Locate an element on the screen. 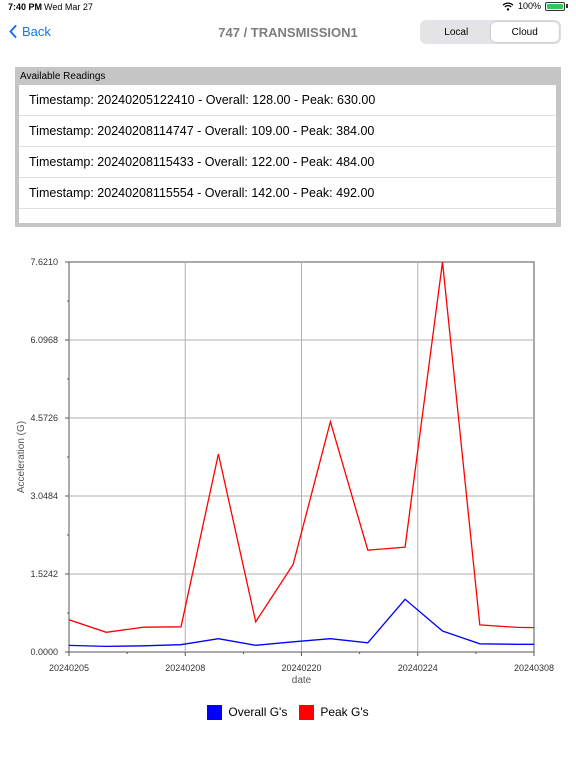  legend-item-peak: Peak G's is located at coordinates (334, 712).